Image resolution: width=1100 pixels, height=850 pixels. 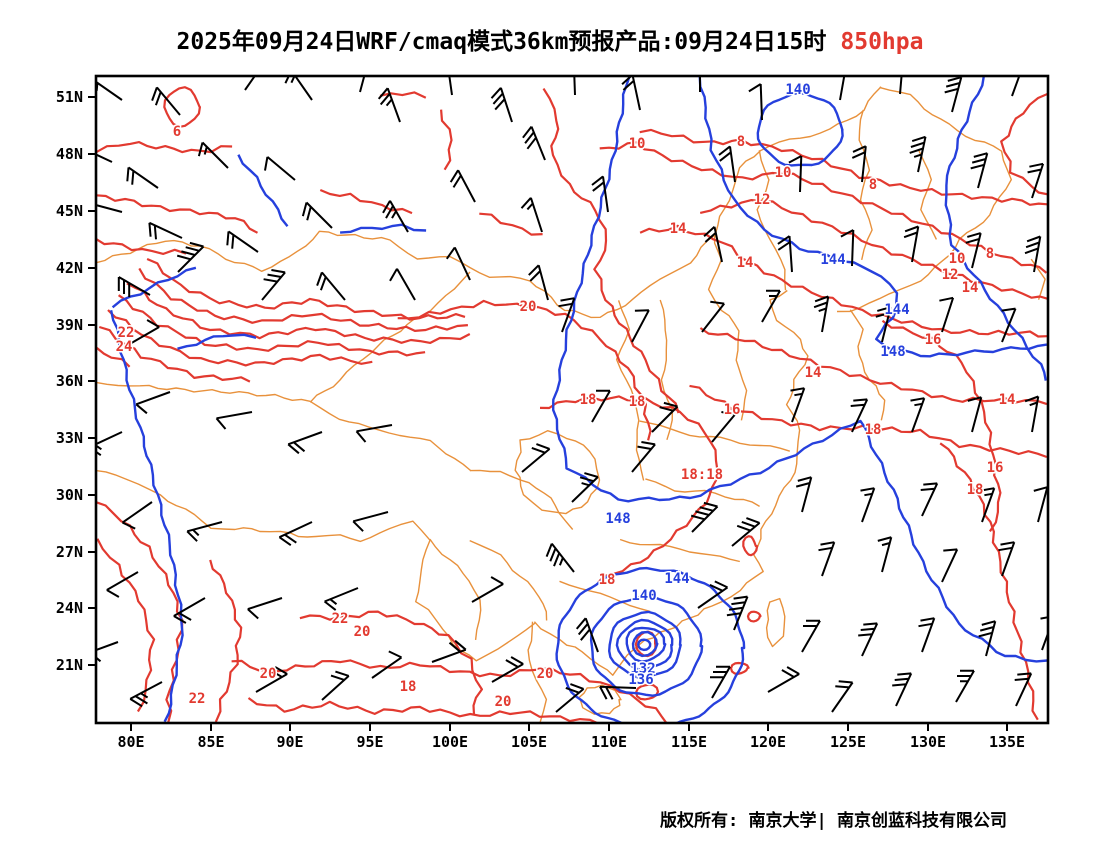 I want to click on y-axis-tick-label: 30N, so click(x=69, y=495).